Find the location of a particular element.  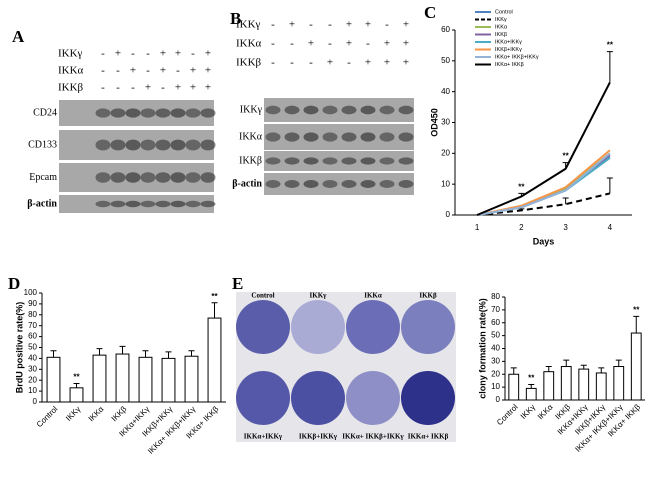

y-tick-label: 80 is located at coordinates (495, 296).